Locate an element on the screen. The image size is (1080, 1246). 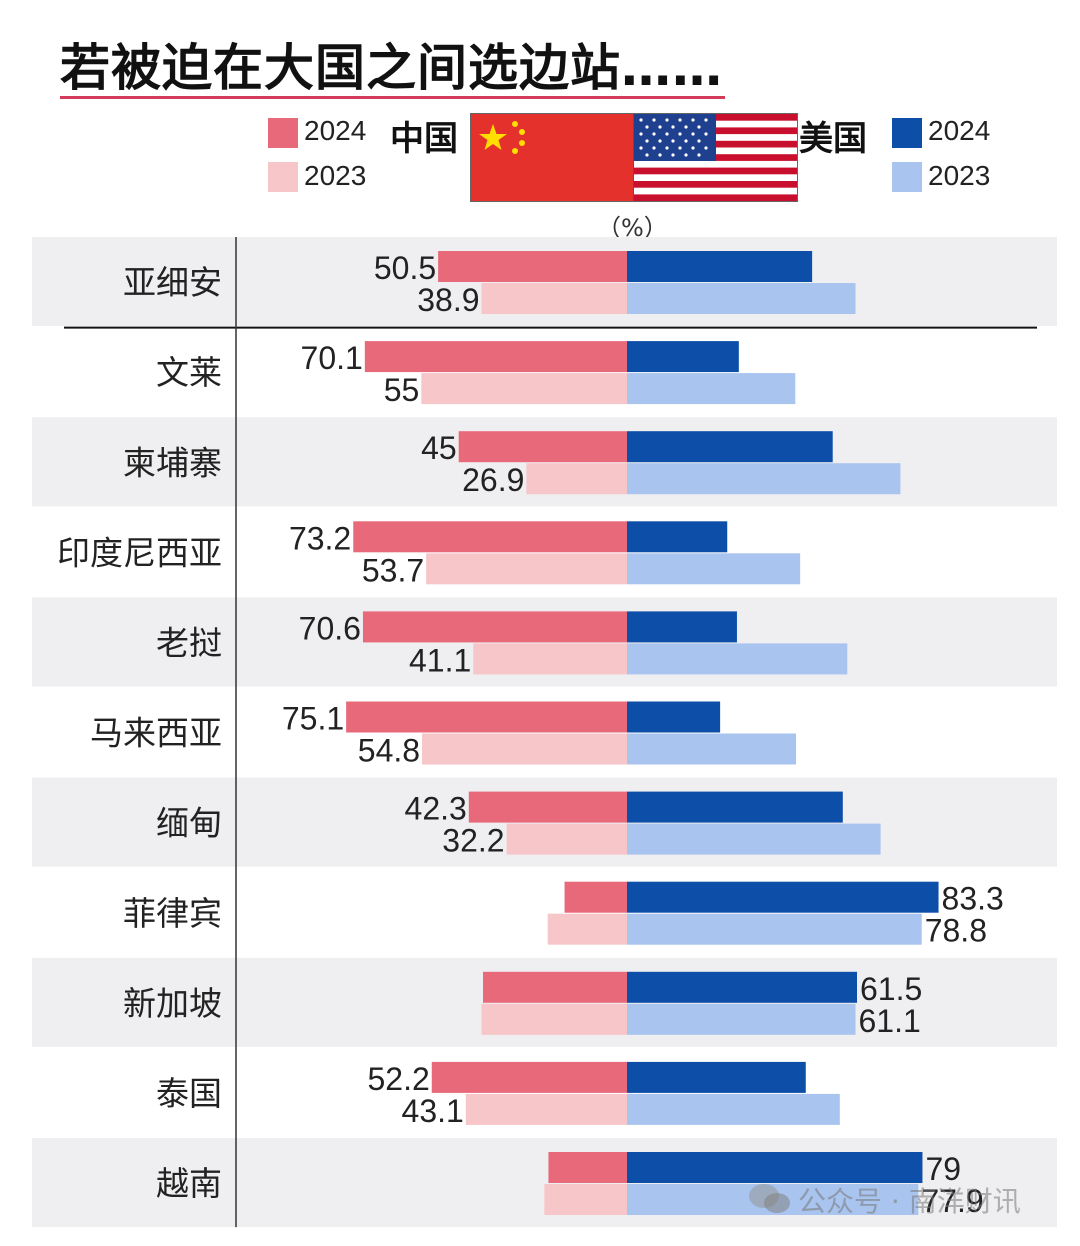
data-label: 61.1 is located at coordinates (890, 1021).